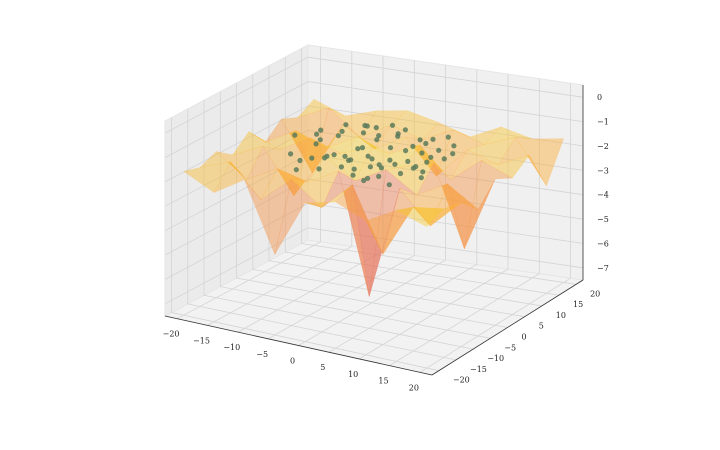 The height and width of the screenshot is (450, 720). Describe the element at coordinates (541, 326) in the screenshot. I see `tick-label: 5` at that location.